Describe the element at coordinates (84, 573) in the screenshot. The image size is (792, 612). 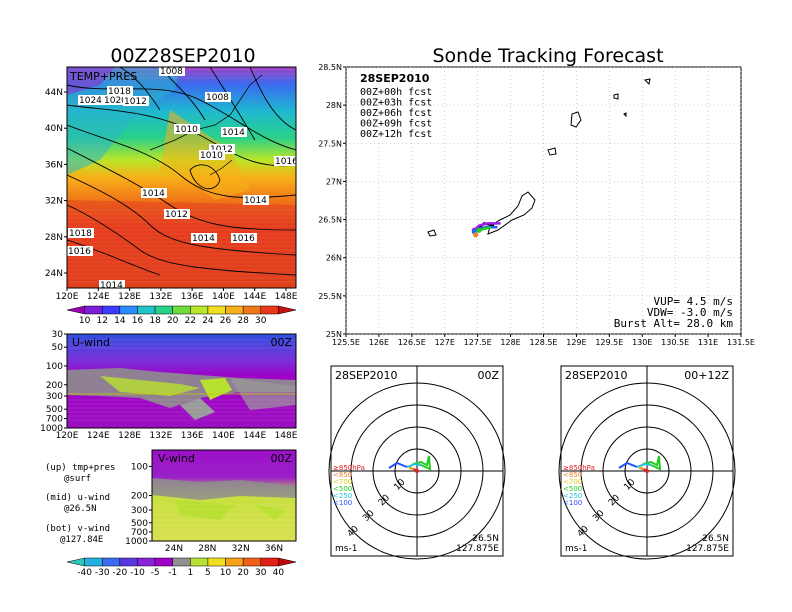
I see `wind-colorbar-label: -40` at that location.